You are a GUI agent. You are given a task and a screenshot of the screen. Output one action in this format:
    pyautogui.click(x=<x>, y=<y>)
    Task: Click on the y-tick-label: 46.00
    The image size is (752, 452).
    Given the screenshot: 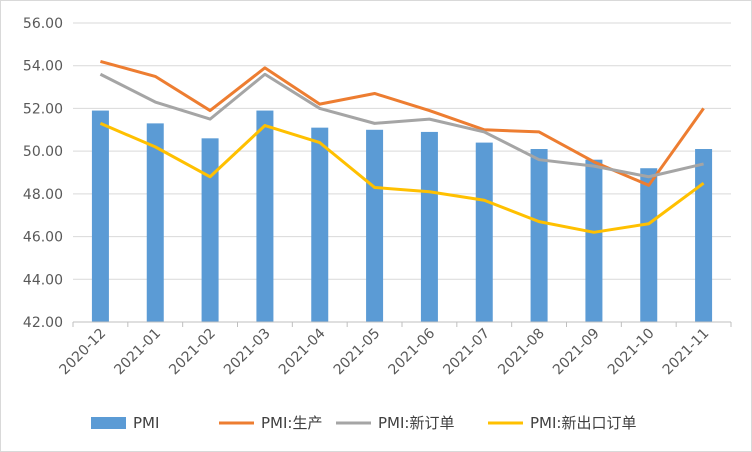 What is the action you would take?
    pyautogui.click(x=43, y=238)
    